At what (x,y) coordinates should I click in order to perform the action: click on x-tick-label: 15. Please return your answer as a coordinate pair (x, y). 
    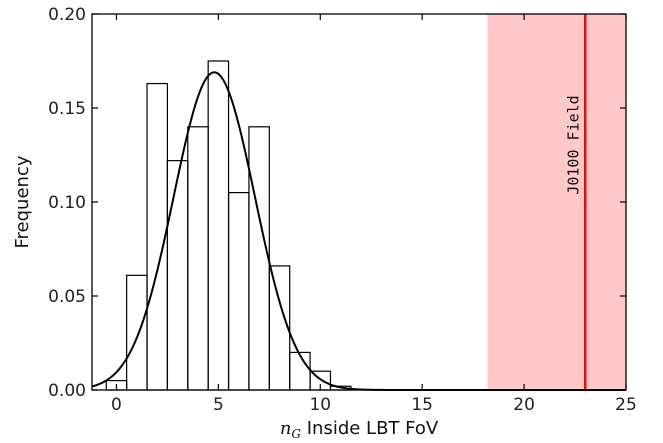
    Looking at the image, I should click on (422, 405).